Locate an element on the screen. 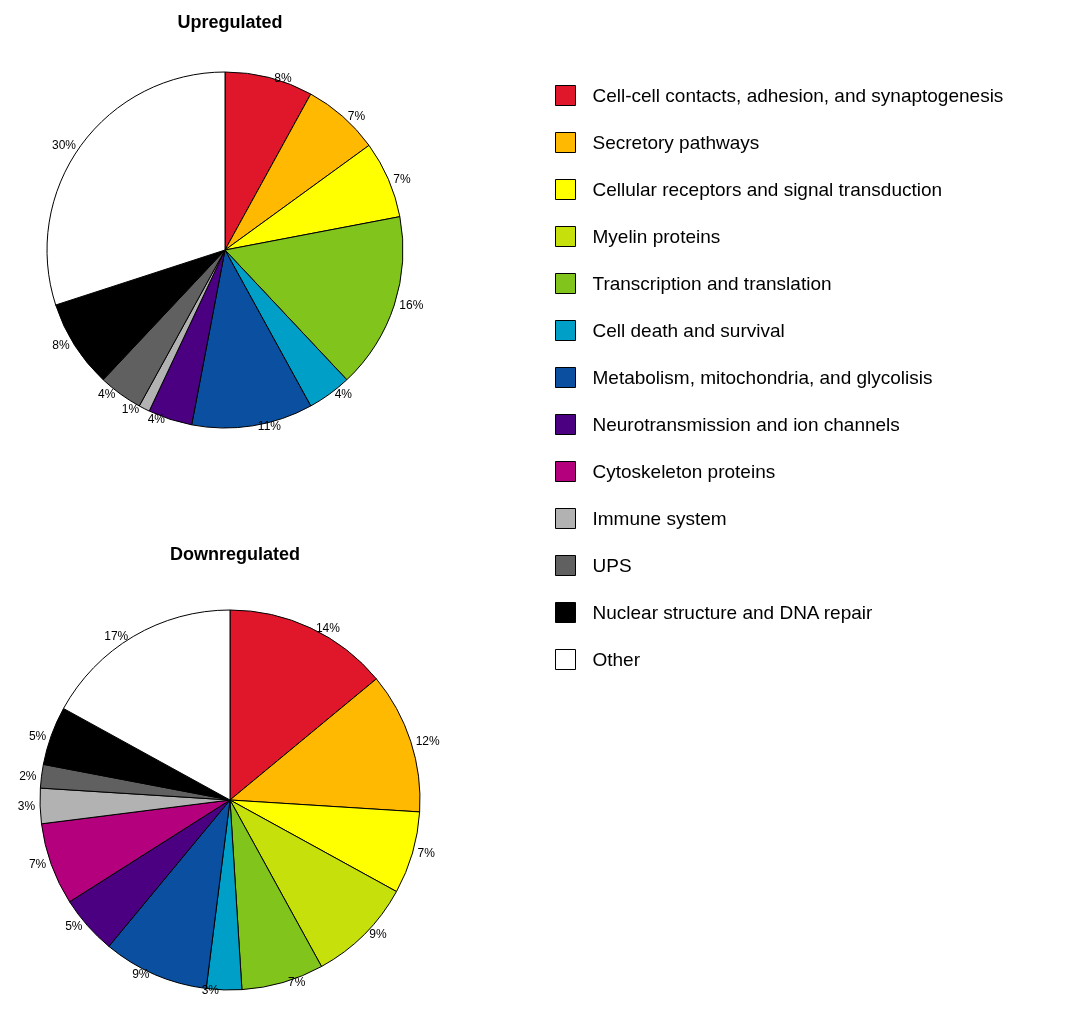 The width and height of the screenshot is (1081, 1015). data-label: 3% is located at coordinates (26, 805).